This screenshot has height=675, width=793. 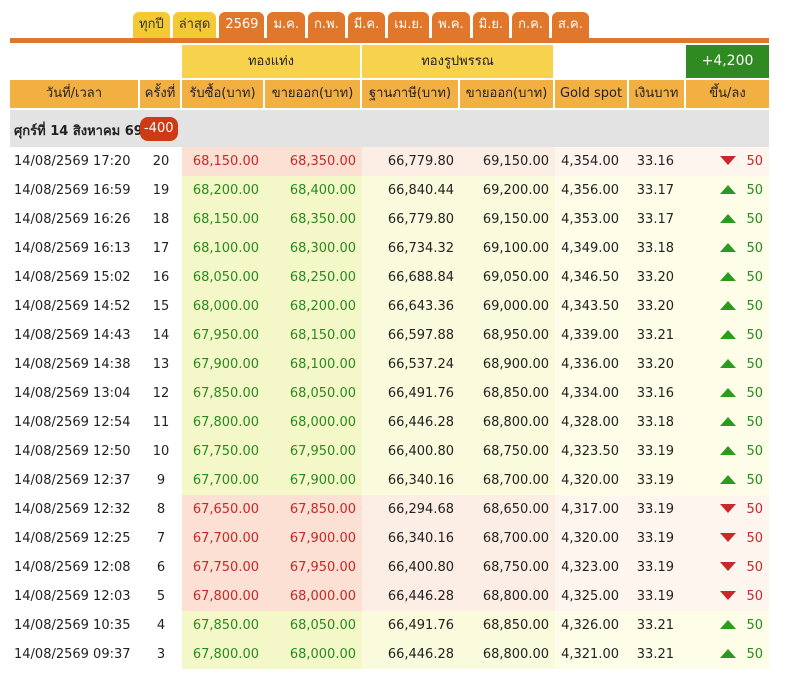 What do you see at coordinates (161, 654) in the screenshot?
I see `row-round: 3` at bounding box center [161, 654].